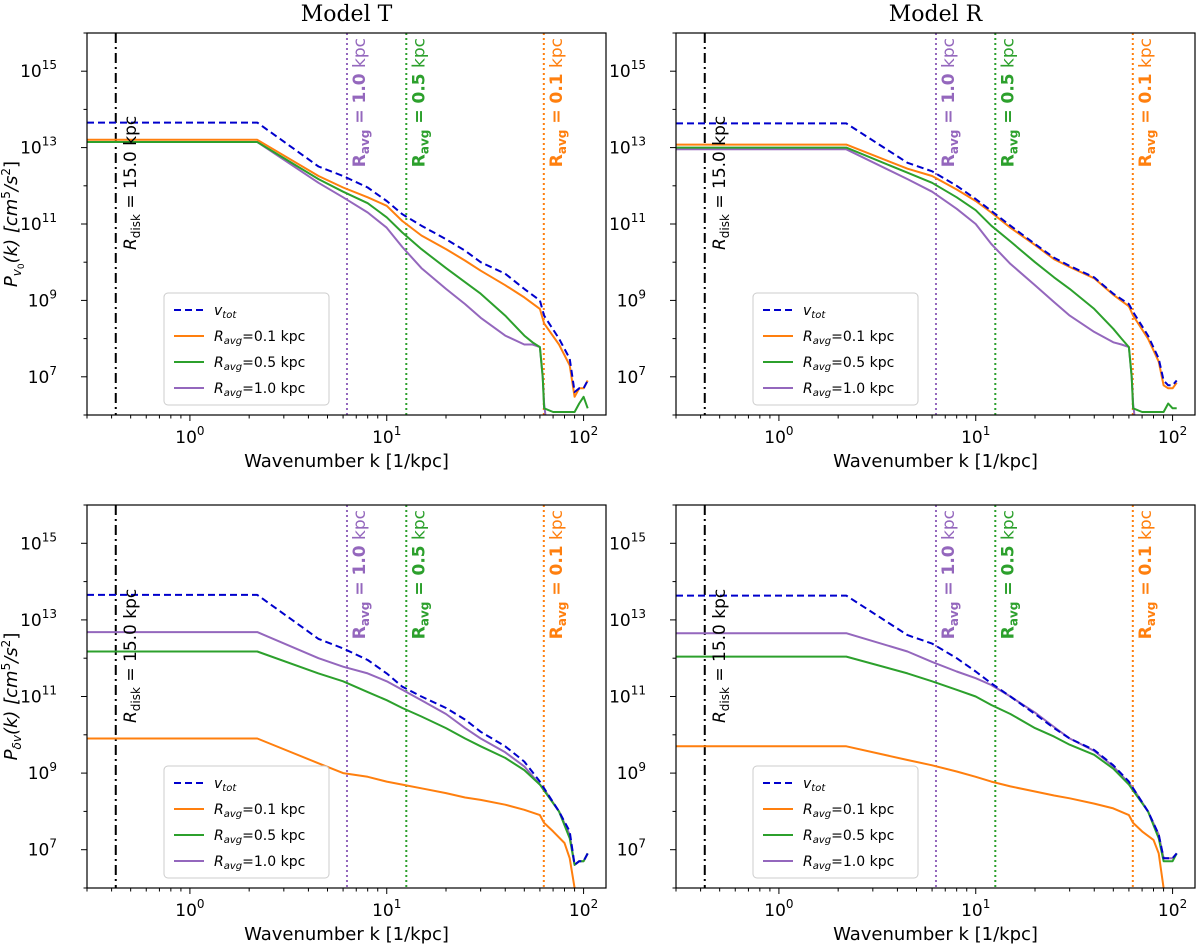 This screenshot has height=950, width=1200. What do you see at coordinates (347, 14) in the screenshot?
I see `panel-title: Model T` at bounding box center [347, 14].